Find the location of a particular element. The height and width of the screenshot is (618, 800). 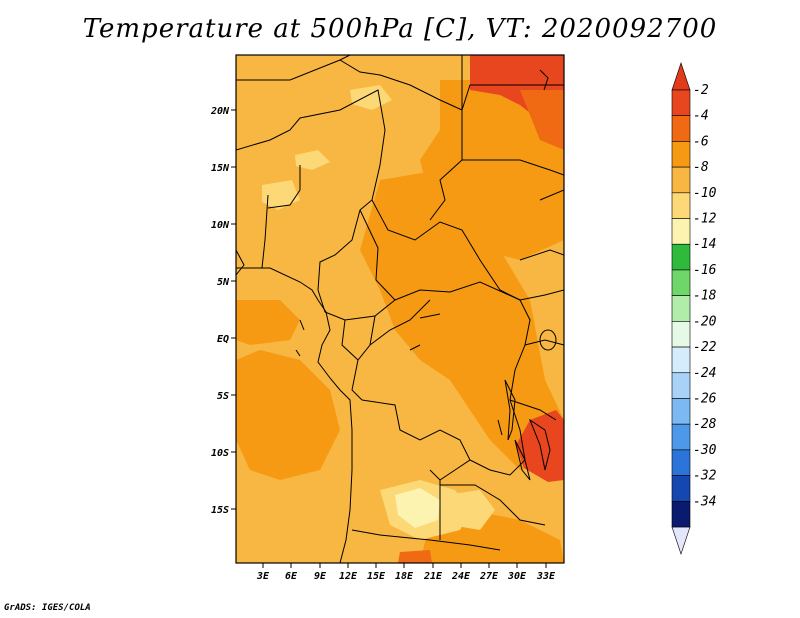

field-zone-10-north-center is located at coordinates (371, 97).